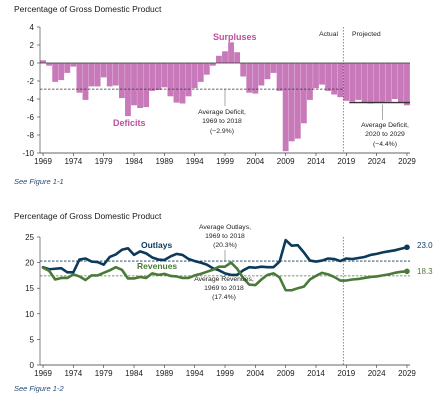 This screenshot has height=400, width=445. Describe the element at coordinates (104, 161) in the screenshot. I see `chart1-x-tick-label: 1979` at that location.